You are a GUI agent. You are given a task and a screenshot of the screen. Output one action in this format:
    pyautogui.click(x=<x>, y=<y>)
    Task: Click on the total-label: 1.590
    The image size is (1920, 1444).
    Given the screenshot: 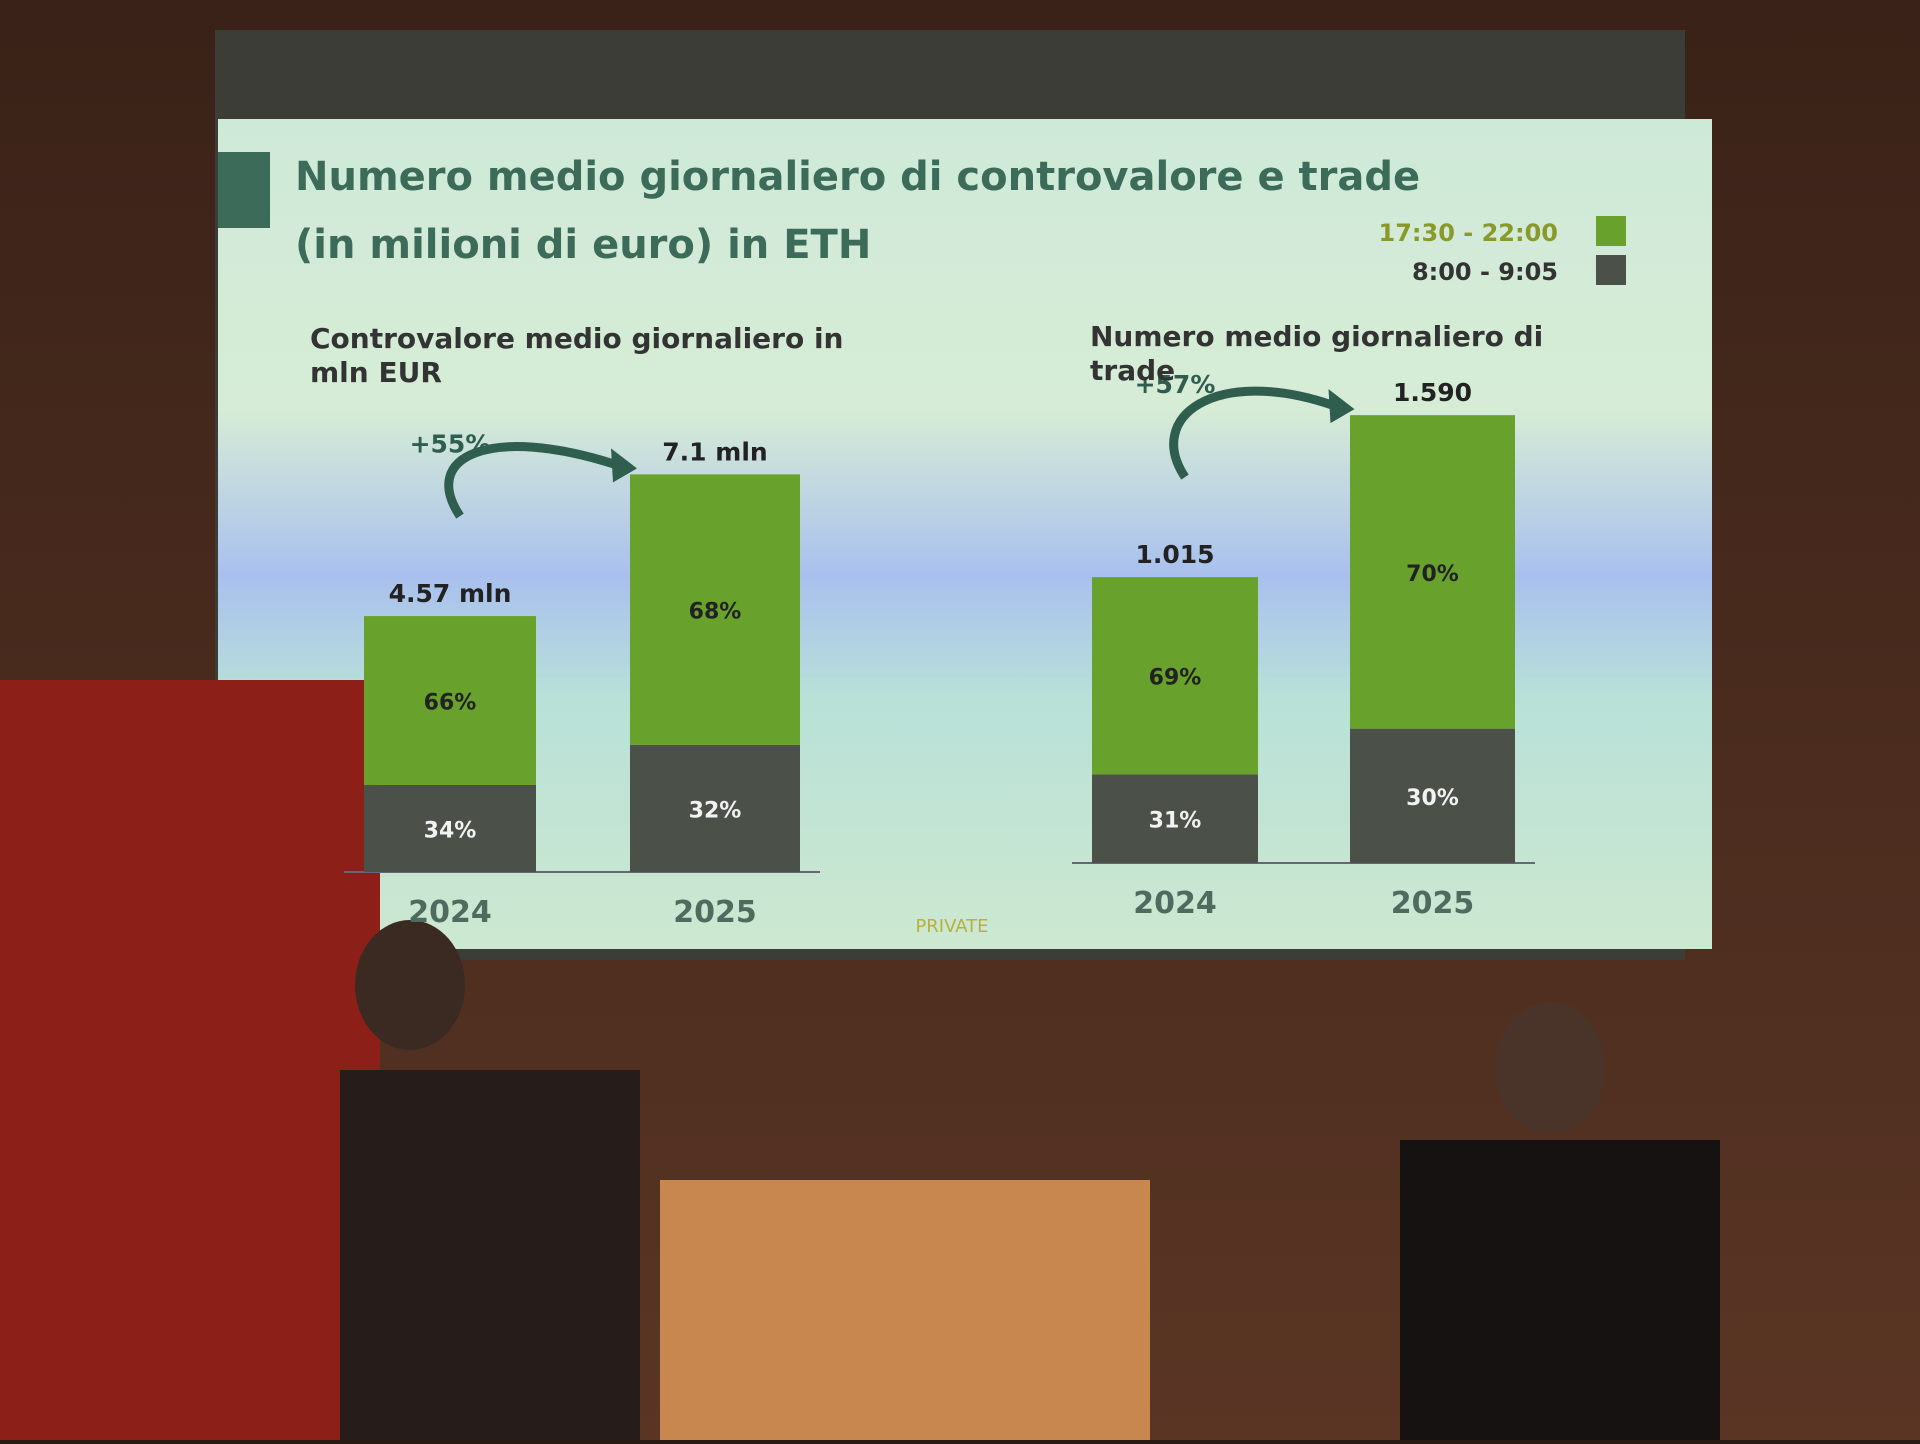 What is the action you would take?
    pyautogui.click(x=1432, y=392)
    